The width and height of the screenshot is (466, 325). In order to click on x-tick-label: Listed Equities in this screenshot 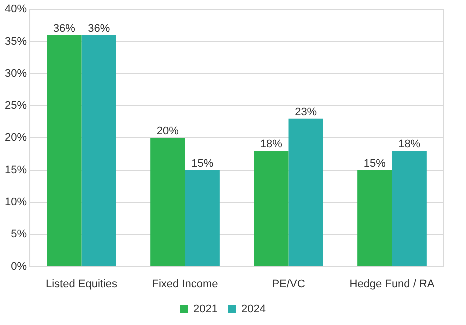, I will do `click(82, 284)`.